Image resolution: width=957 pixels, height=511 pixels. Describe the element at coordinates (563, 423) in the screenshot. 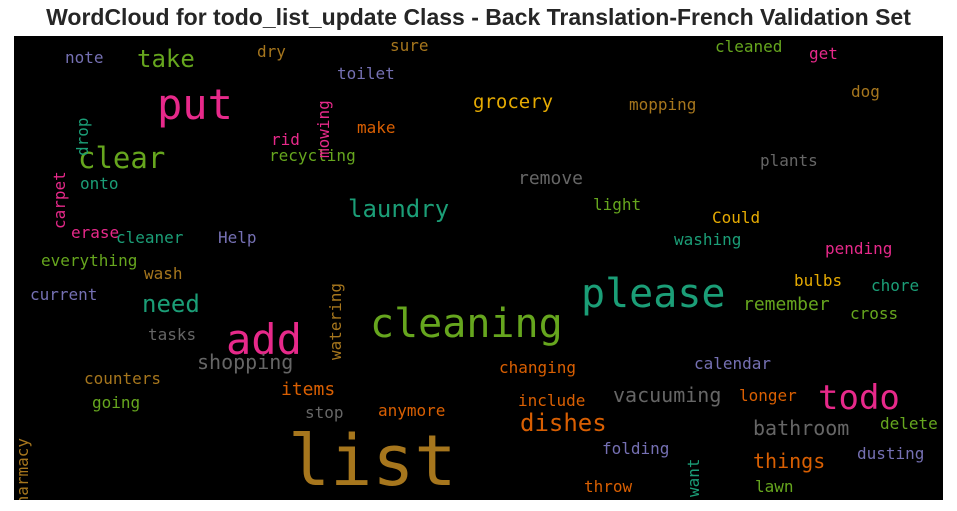

I see `word-dishes: dishes` at that location.